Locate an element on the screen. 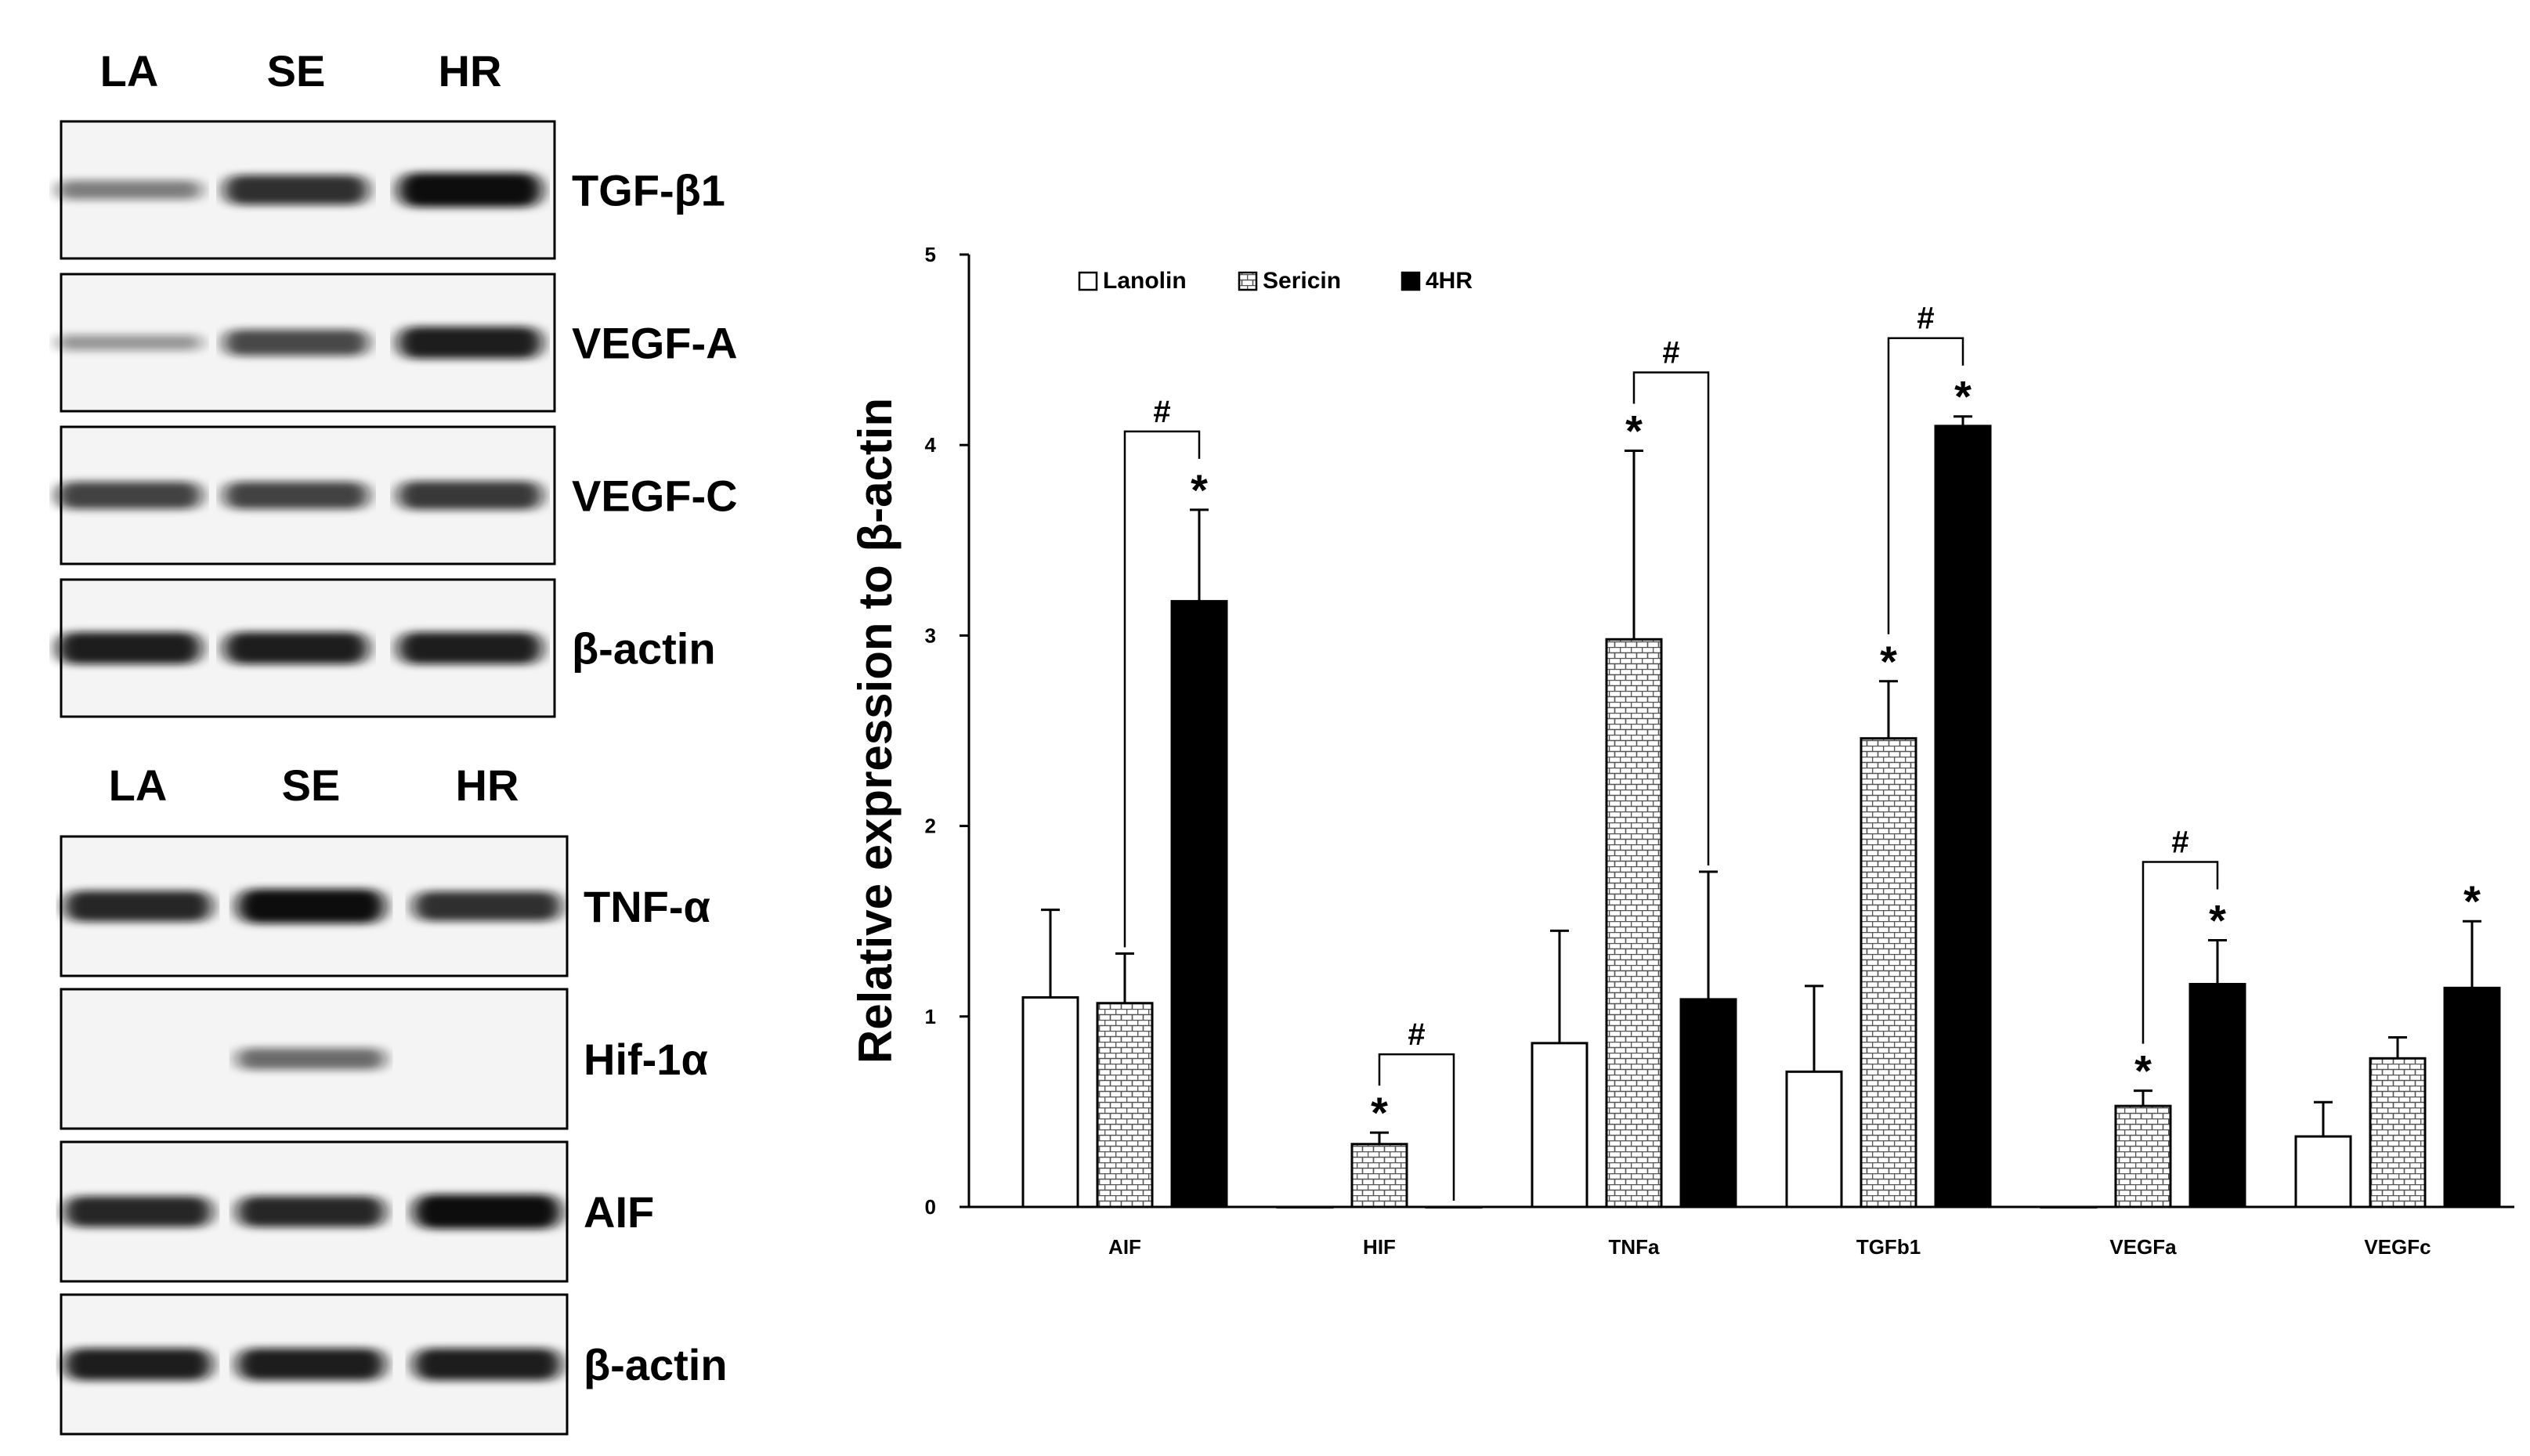 Image resolution: width=2530 pixels, height=1456 pixels. bracket-vegfa: # is located at coordinates (2180, 935).